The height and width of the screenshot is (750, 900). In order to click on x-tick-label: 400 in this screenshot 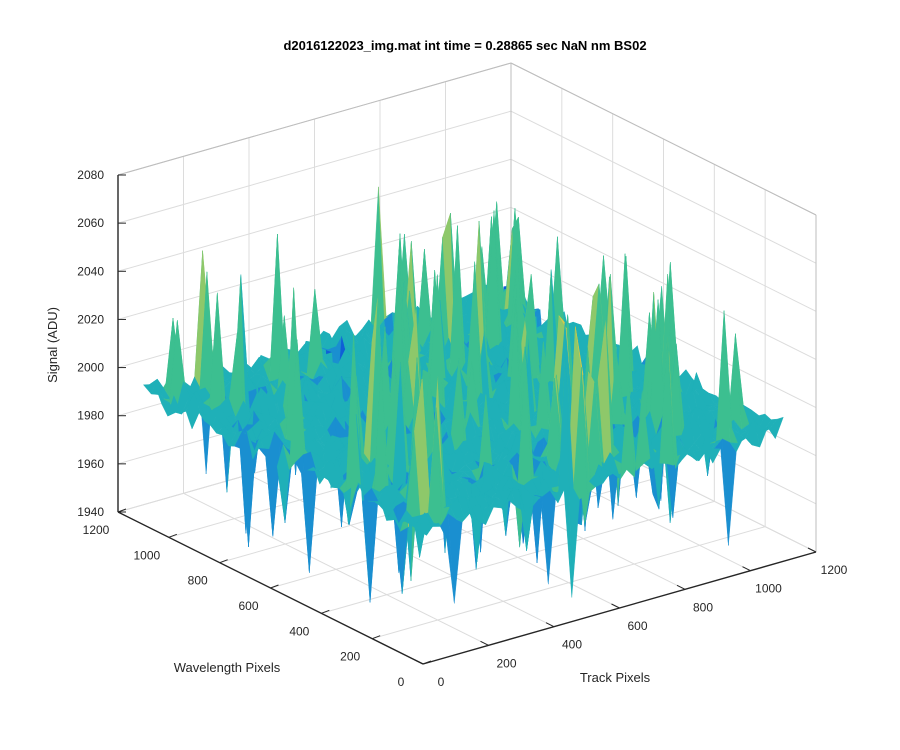, I will do `click(572, 645)`.